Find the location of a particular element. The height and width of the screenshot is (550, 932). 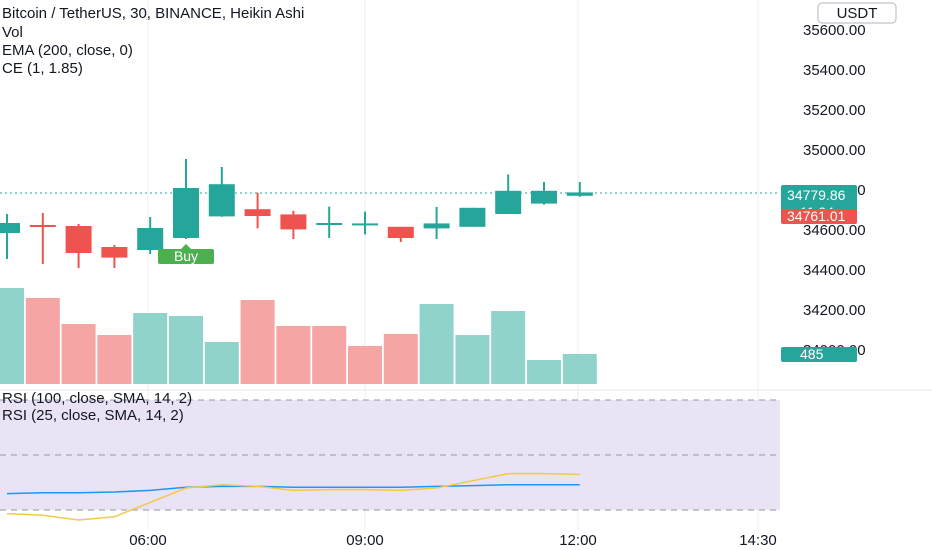

volume-tag: 485 is located at coordinates (819, 354).